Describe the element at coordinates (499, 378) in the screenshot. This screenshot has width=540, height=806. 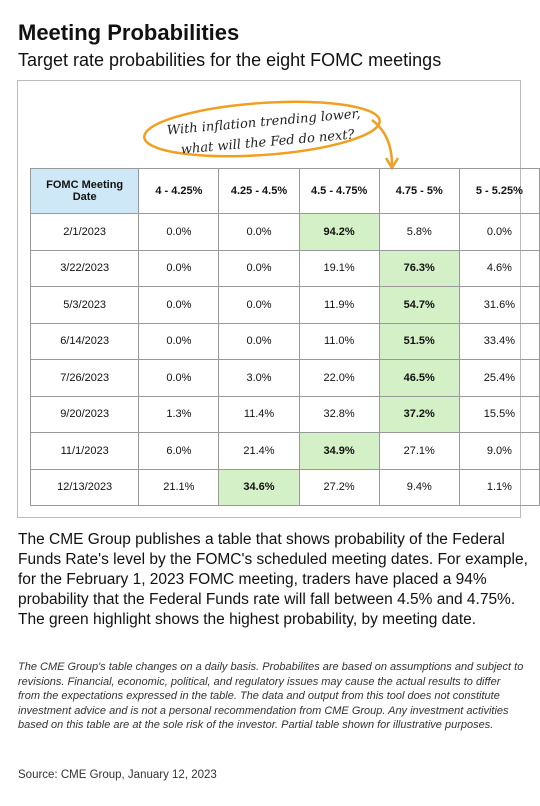
I see `probability-cell: 25.4%` at that location.